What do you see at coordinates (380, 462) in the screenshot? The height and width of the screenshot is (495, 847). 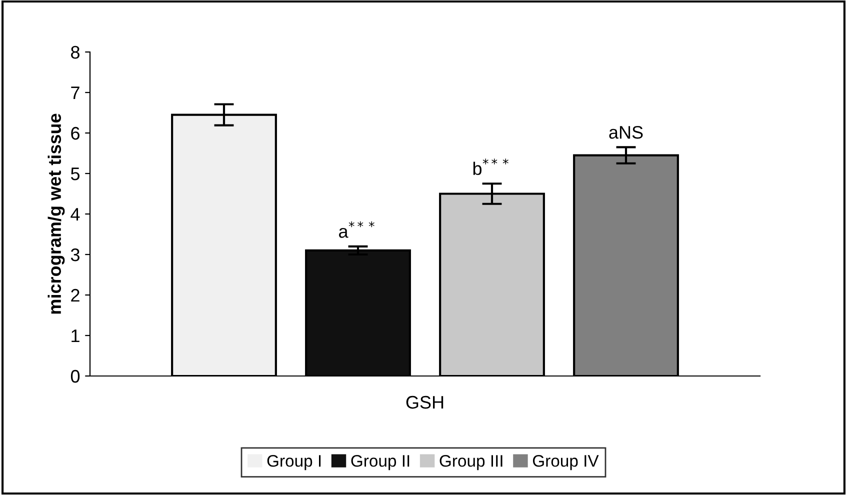 I see `legend-label: Group II` at bounding box center [380, 462].